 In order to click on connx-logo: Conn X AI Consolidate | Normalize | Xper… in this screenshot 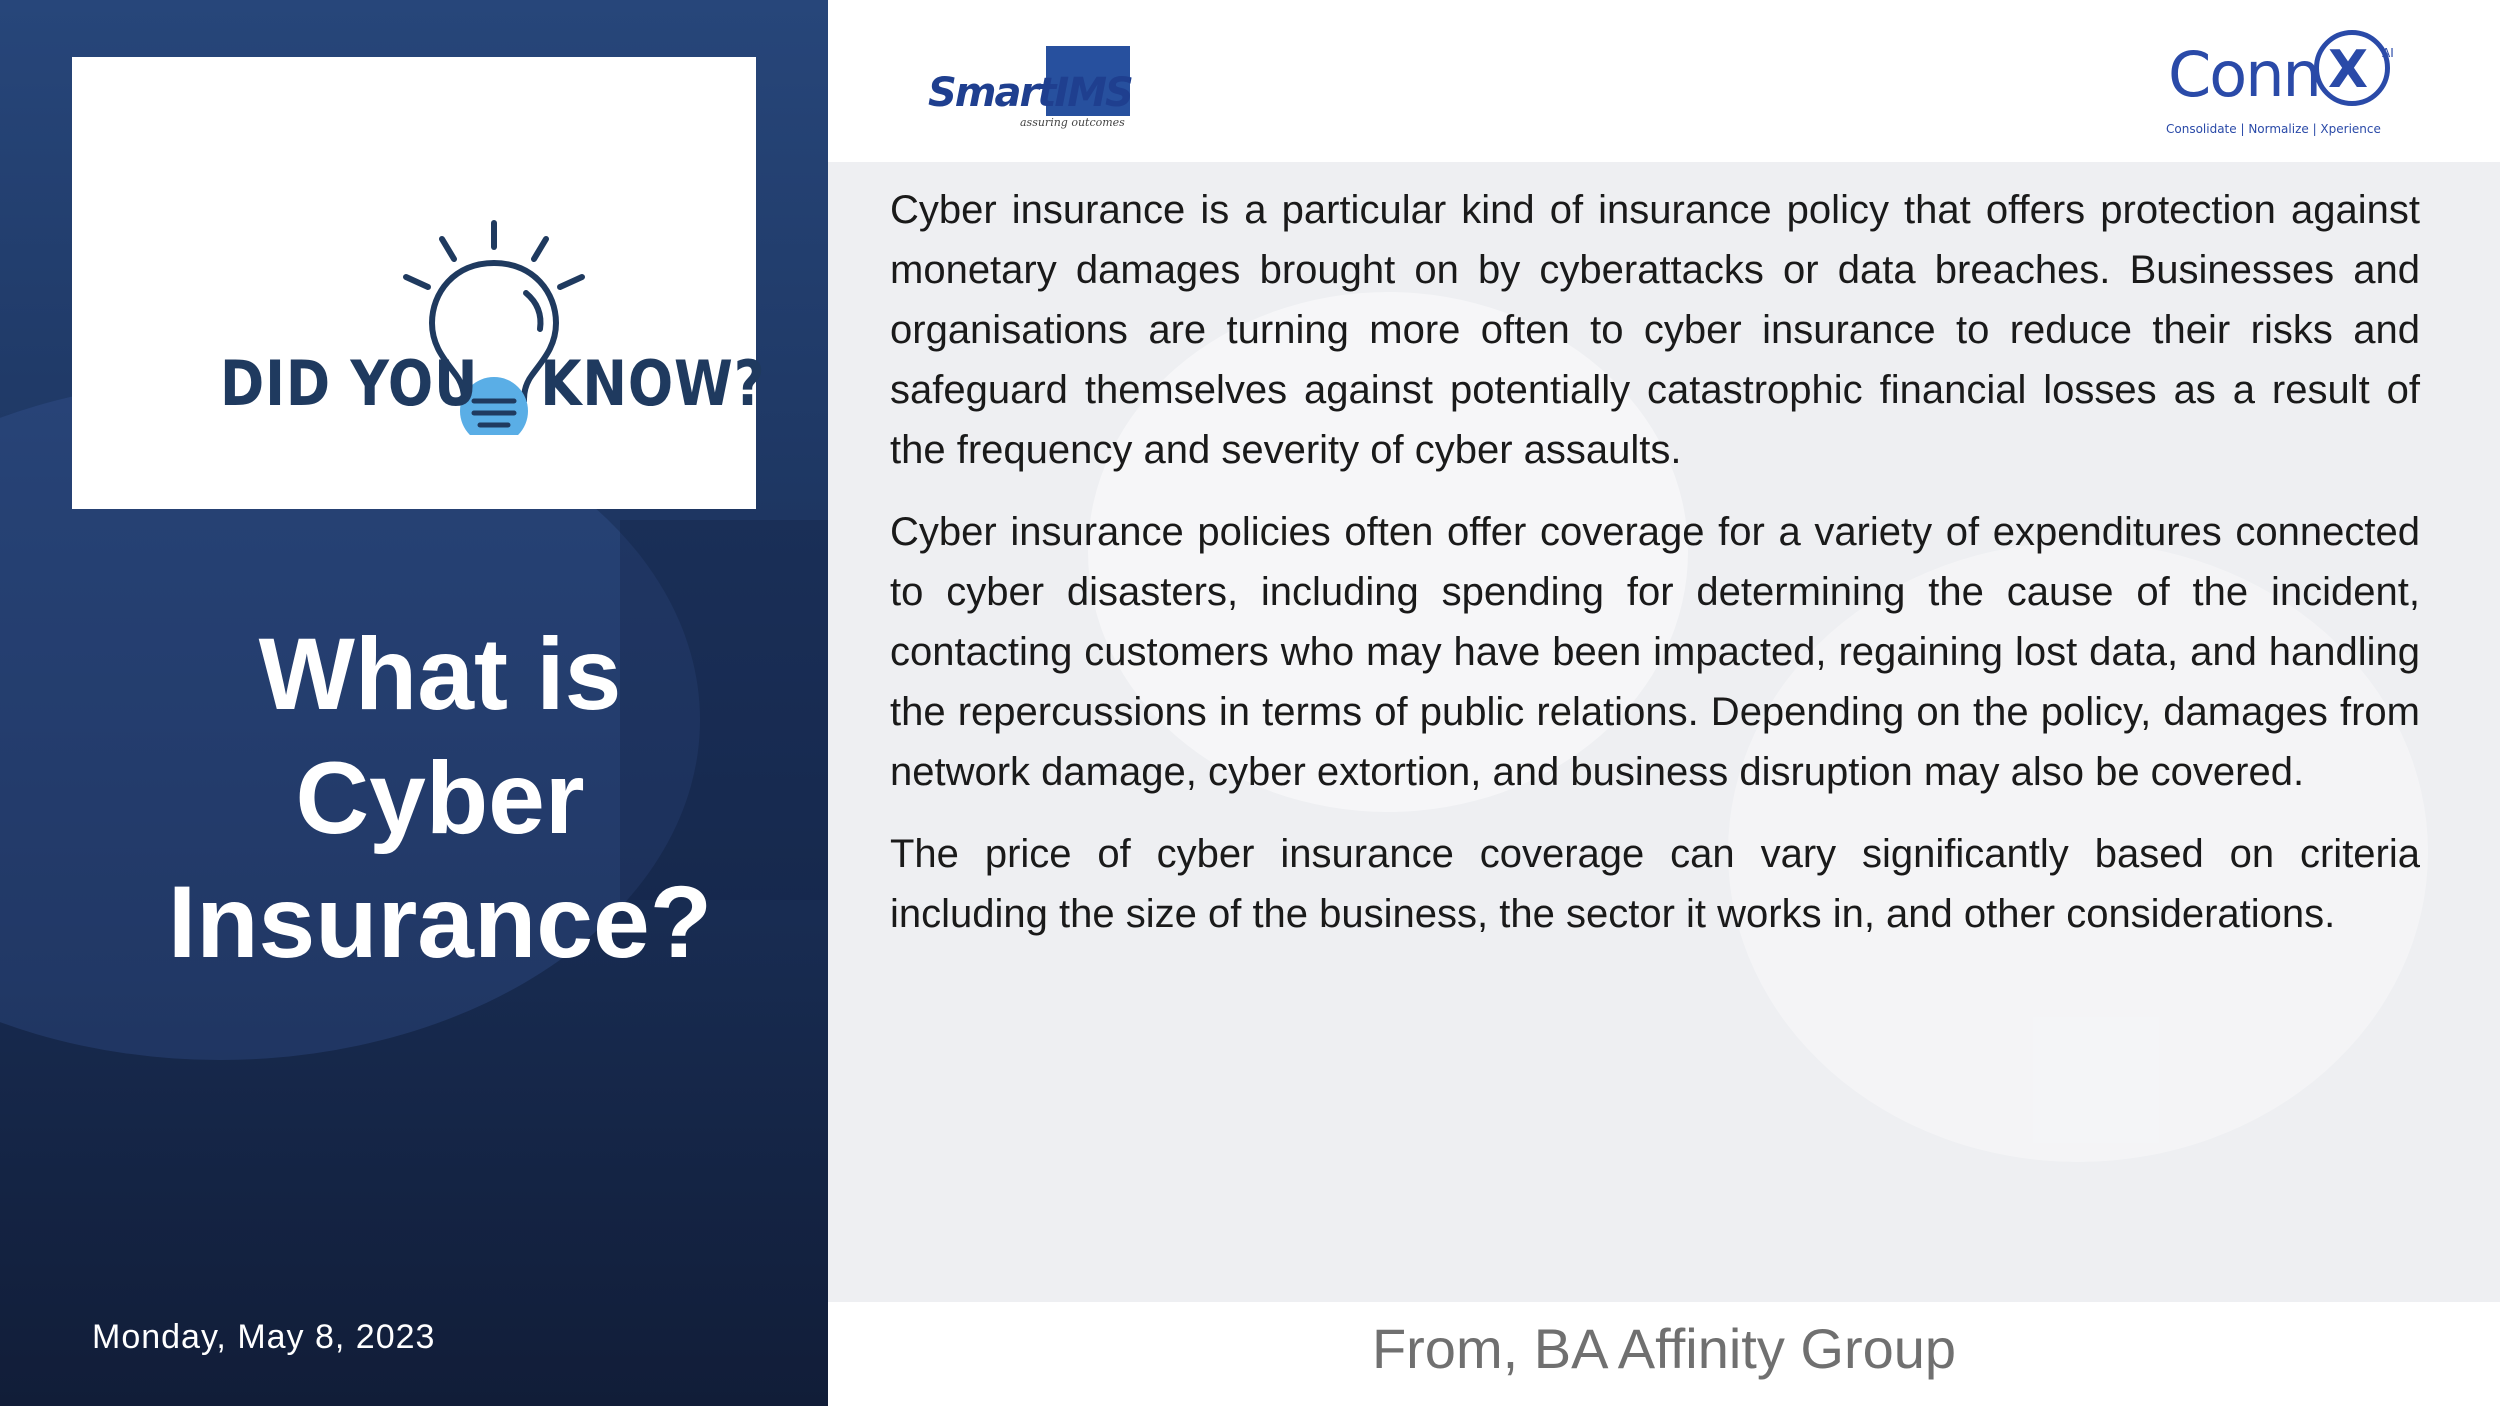, I will do `click(2286, 86)`.